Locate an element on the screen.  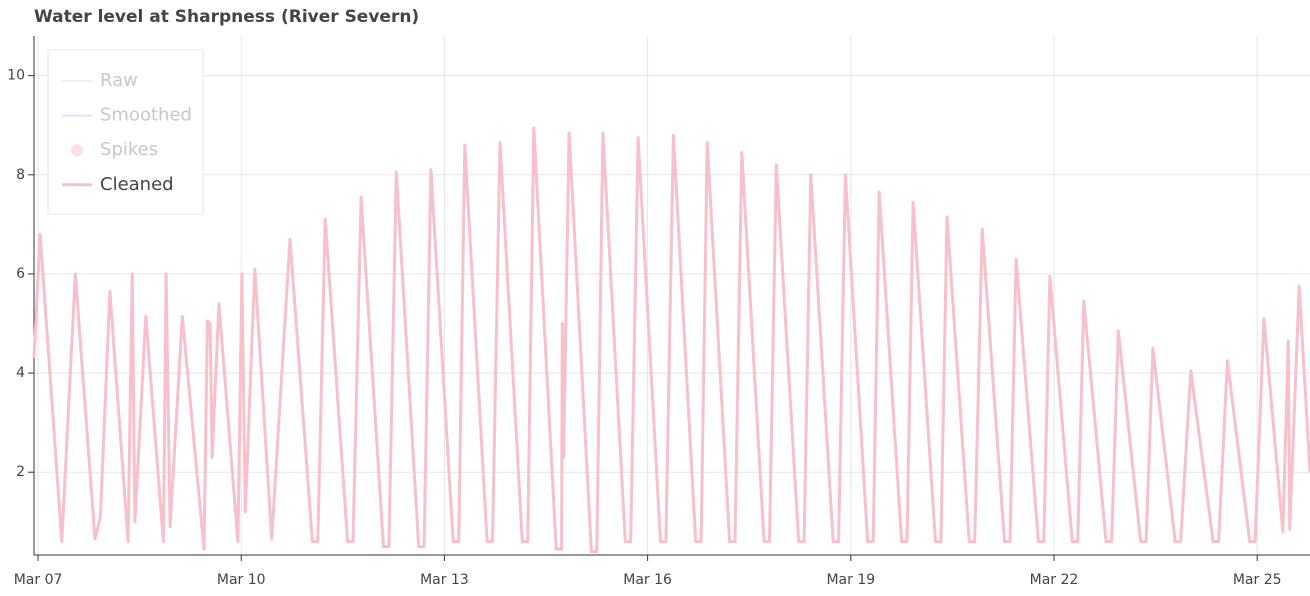
y-tick-label: 2 is located at coordinates (20, 472).